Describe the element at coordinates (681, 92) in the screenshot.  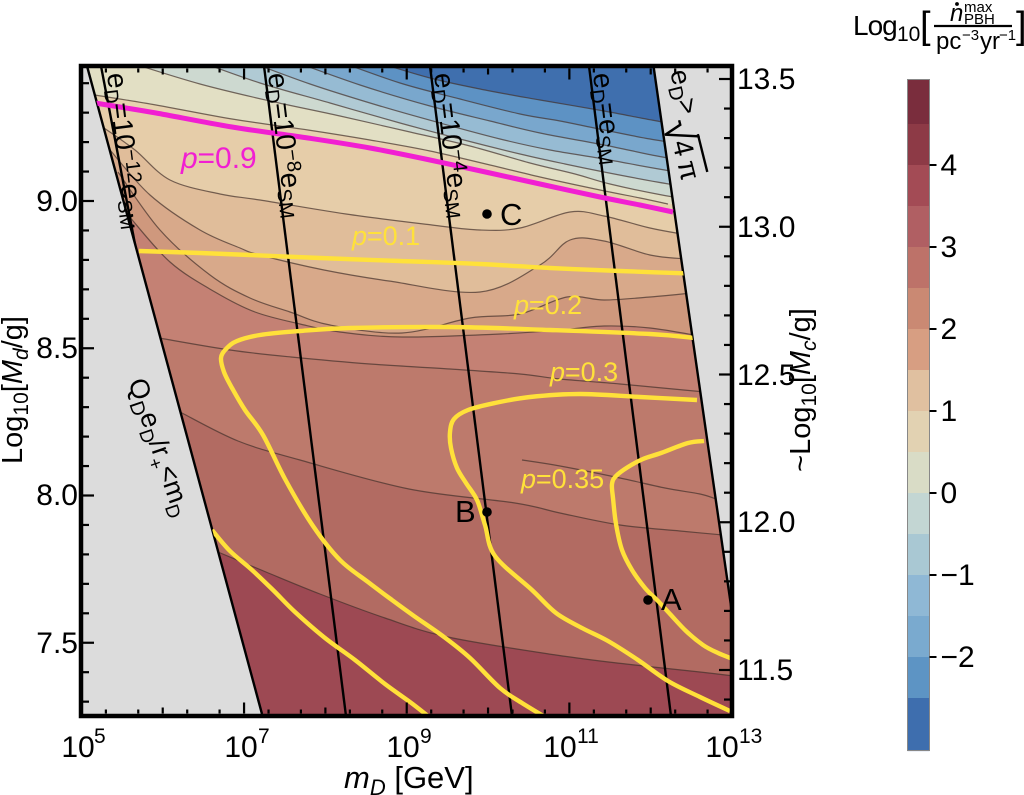
I see `svg-text: eD>` at that location.